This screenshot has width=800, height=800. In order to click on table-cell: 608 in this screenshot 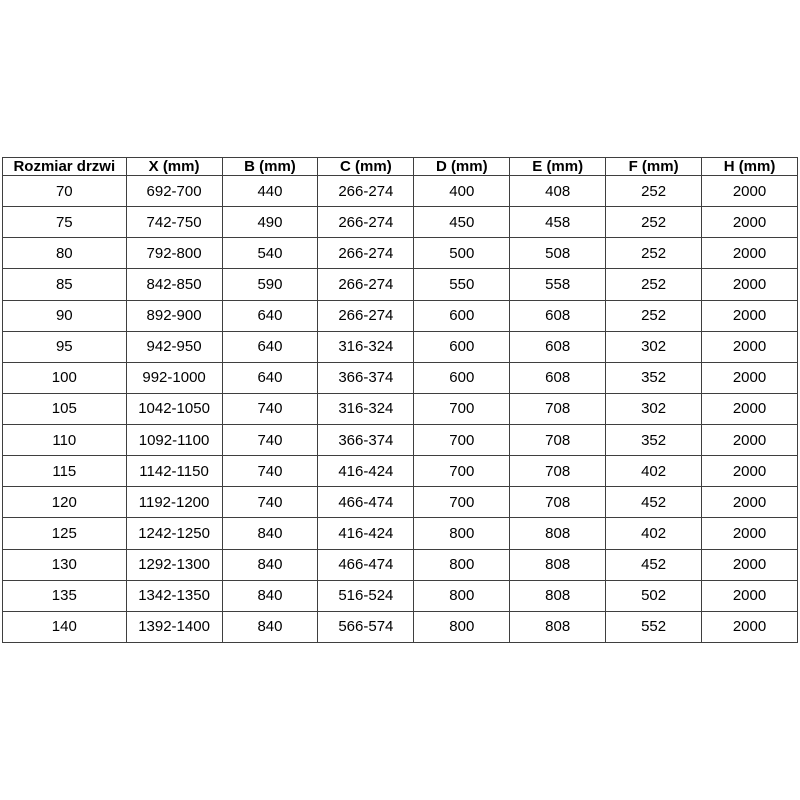, I will do `click(558, 315)`.